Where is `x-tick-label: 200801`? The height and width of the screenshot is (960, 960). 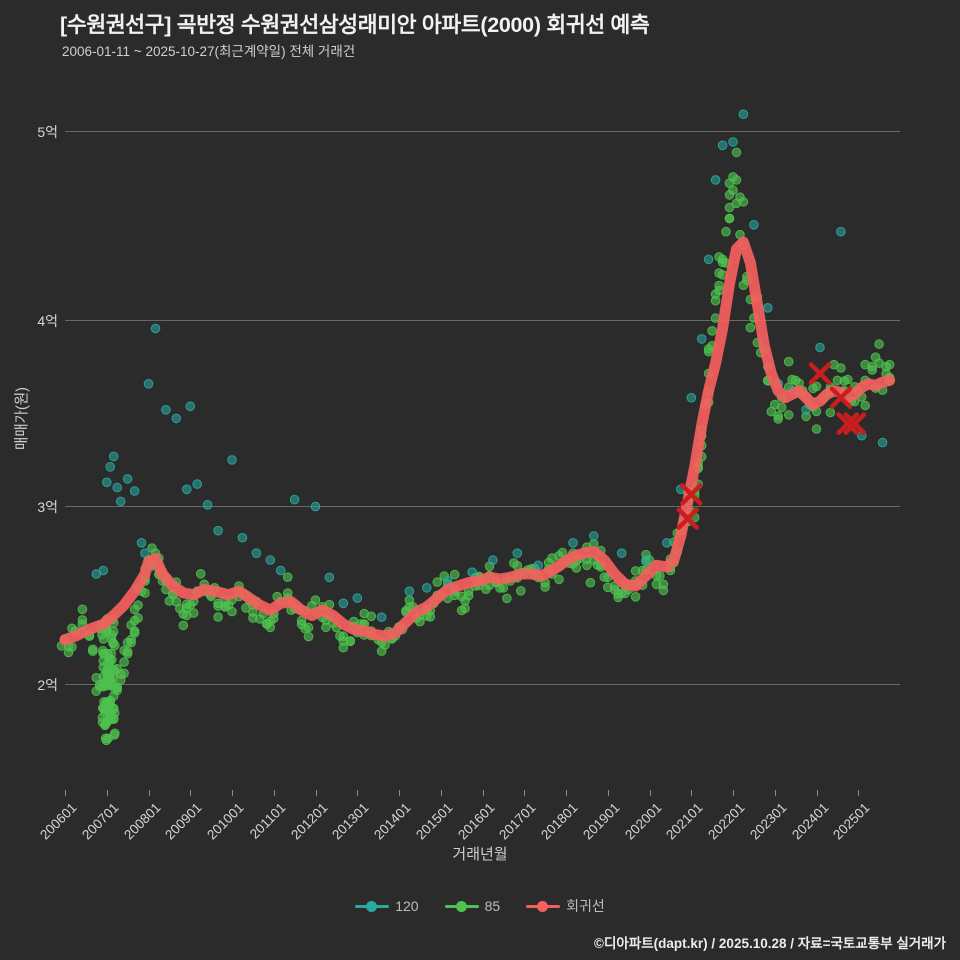
x-tick-label: 200801 is located at coordinates (142, 821).